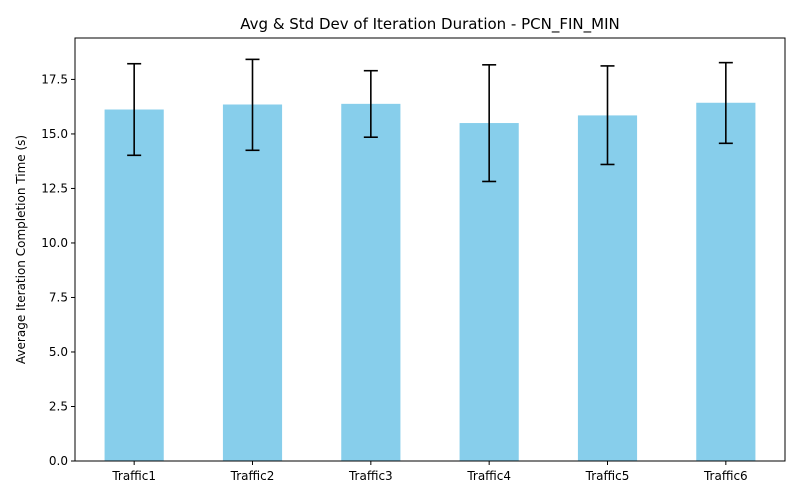 Image resolution: width=800 pixels, height=500 pixels. I want to click on x-tick-label: Traffic4, so click(488, 476).